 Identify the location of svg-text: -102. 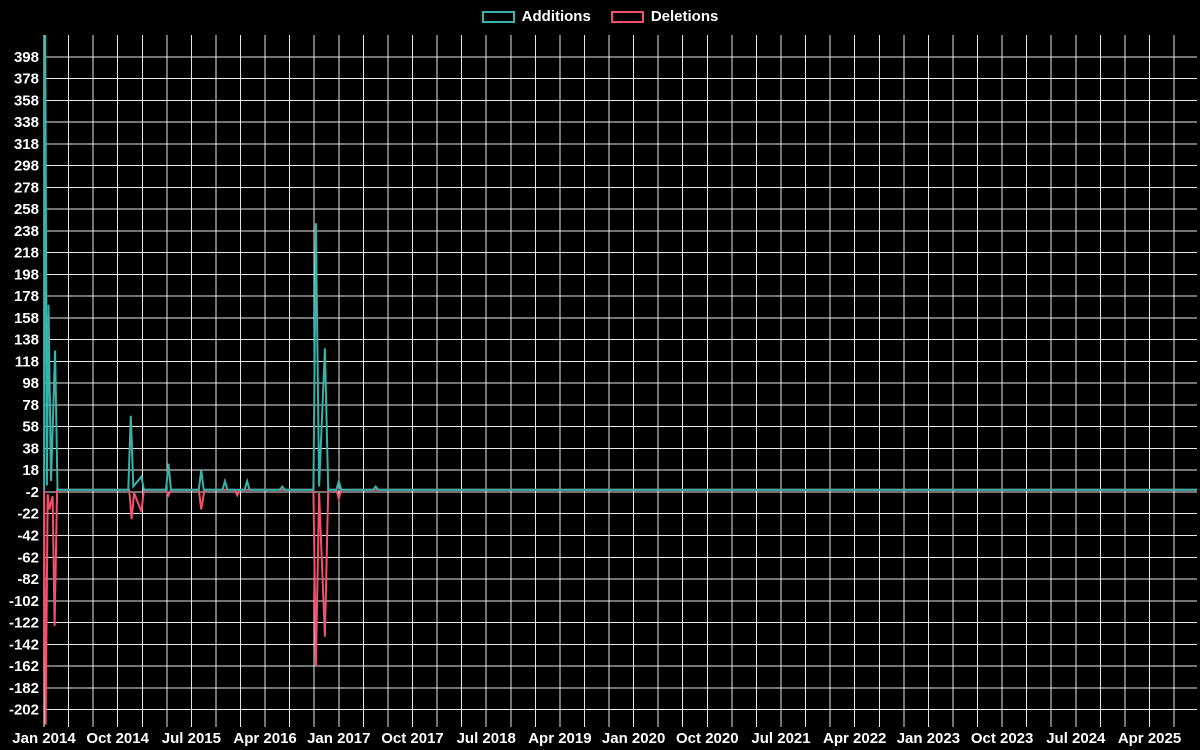
(24, 601).